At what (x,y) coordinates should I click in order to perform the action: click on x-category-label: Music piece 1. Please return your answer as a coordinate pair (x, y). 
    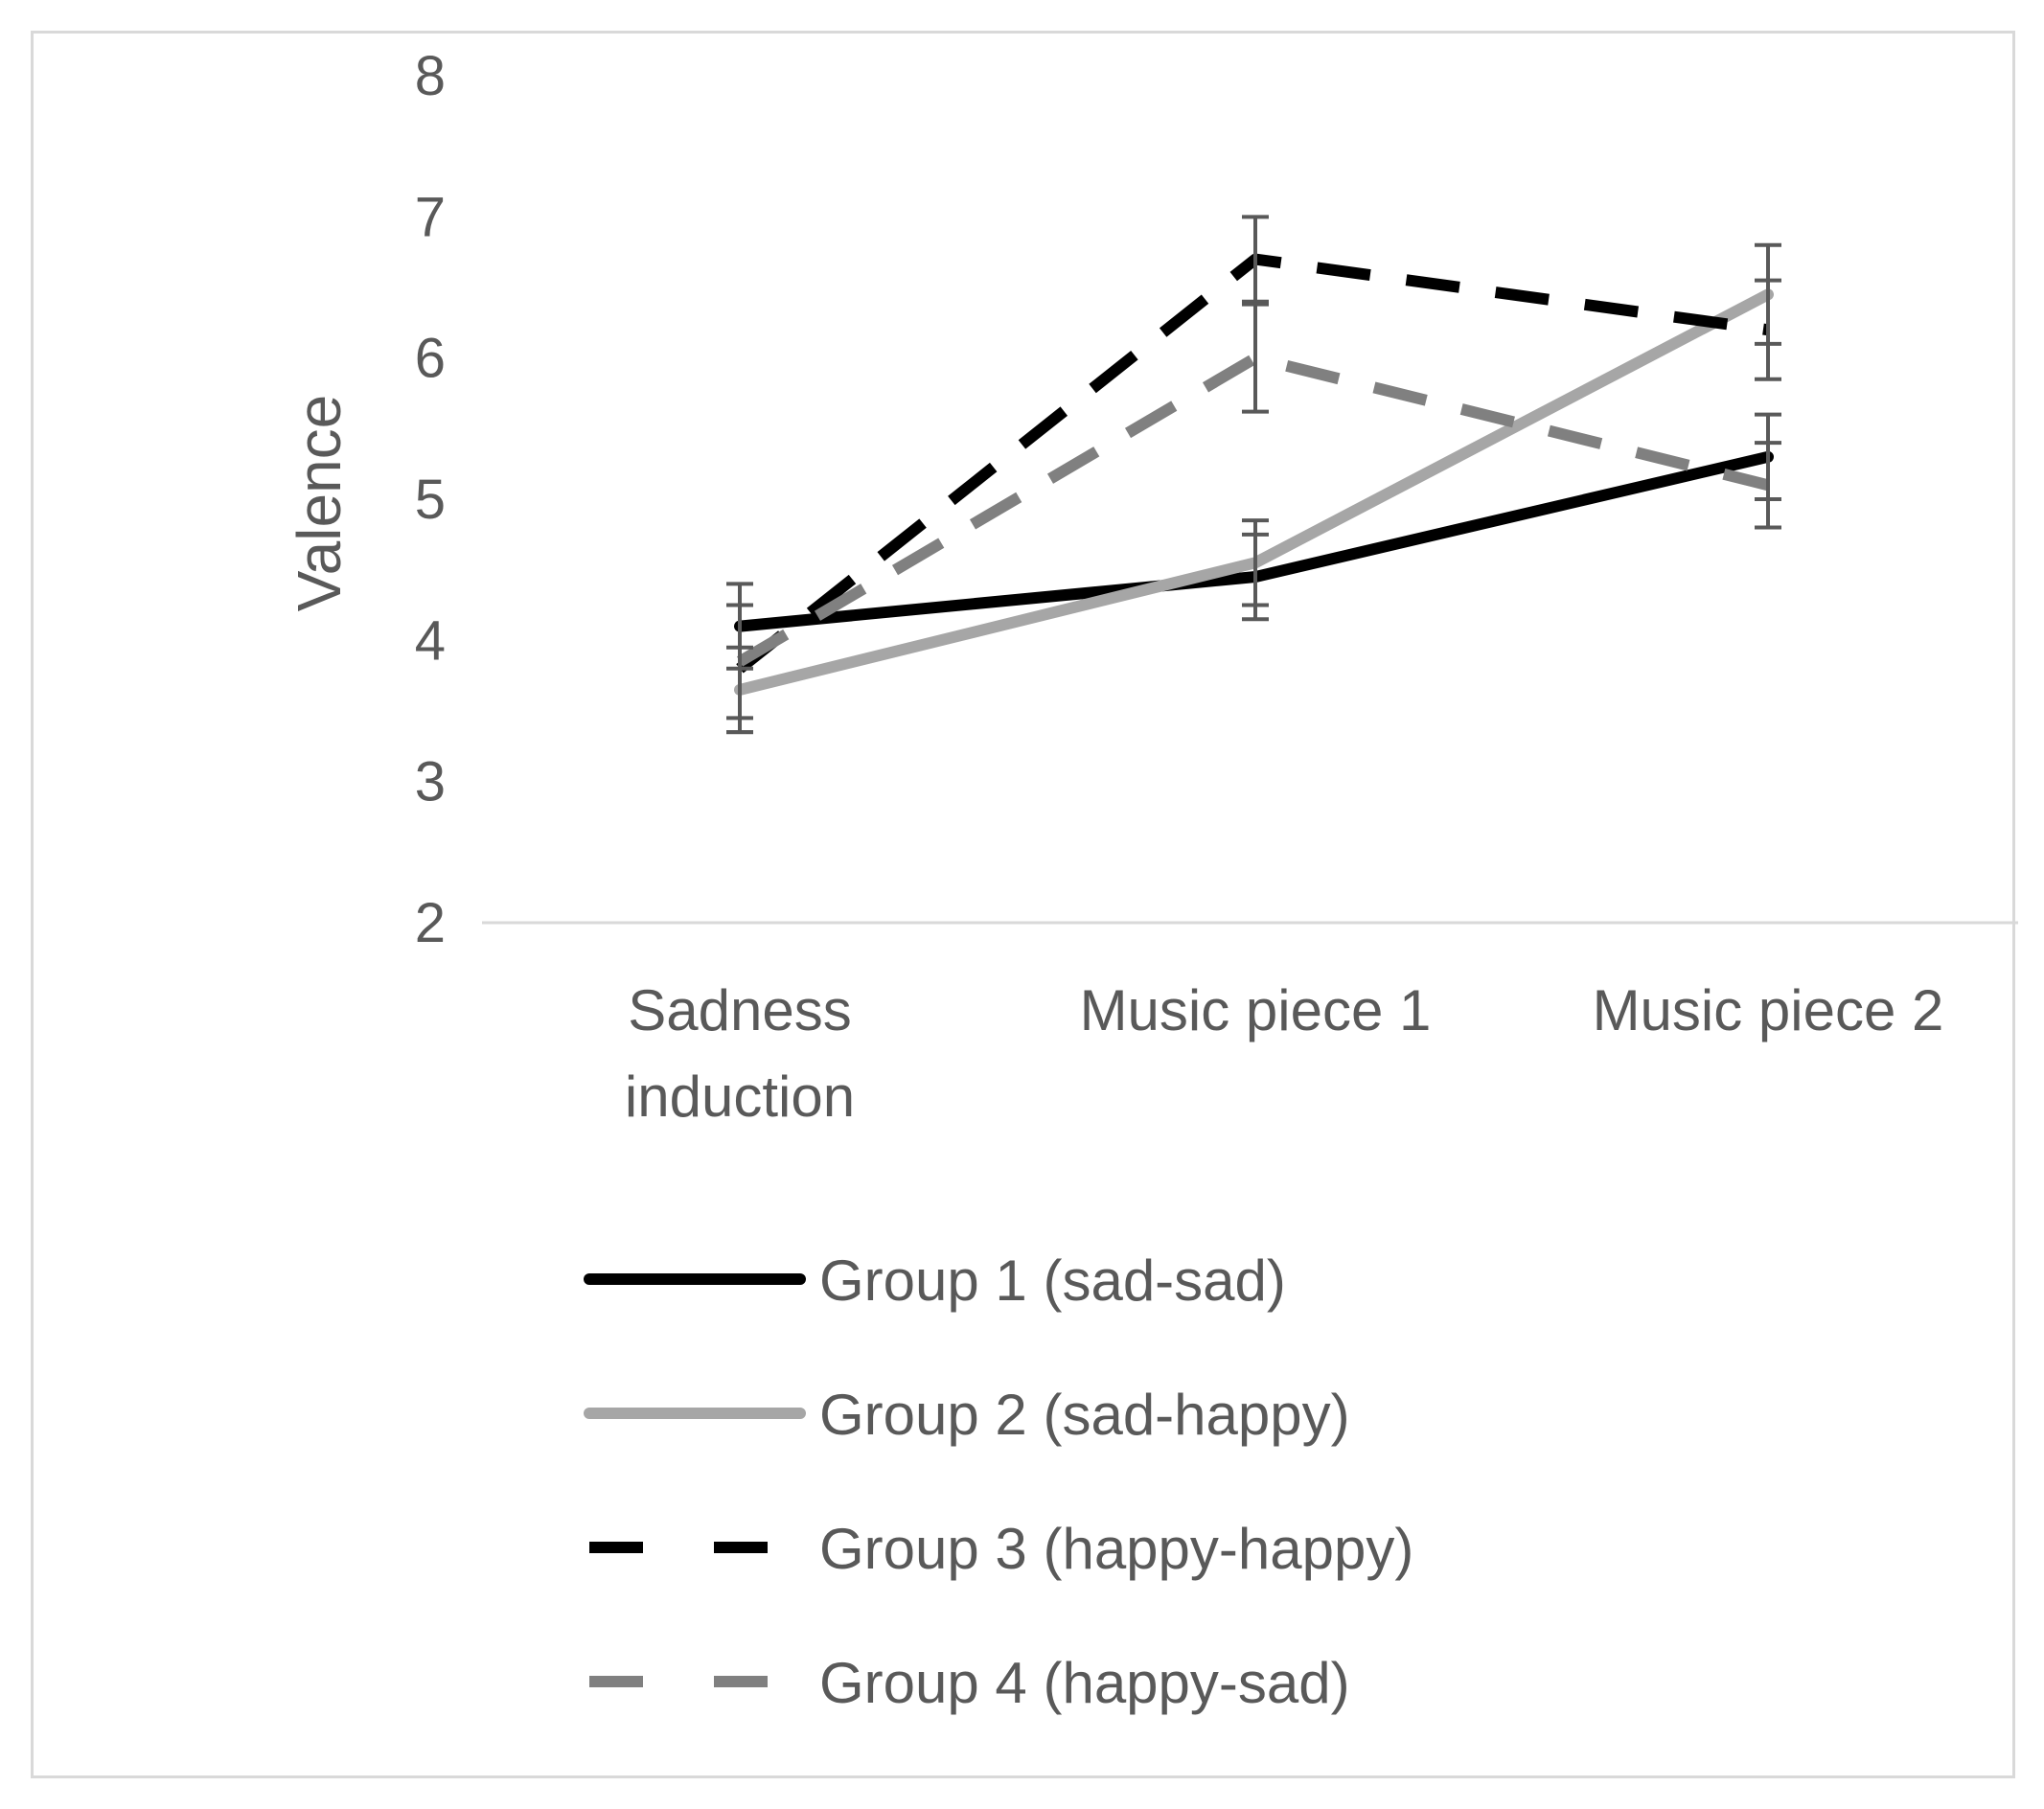
    Looking at the image, I should click on (1256, 1010).